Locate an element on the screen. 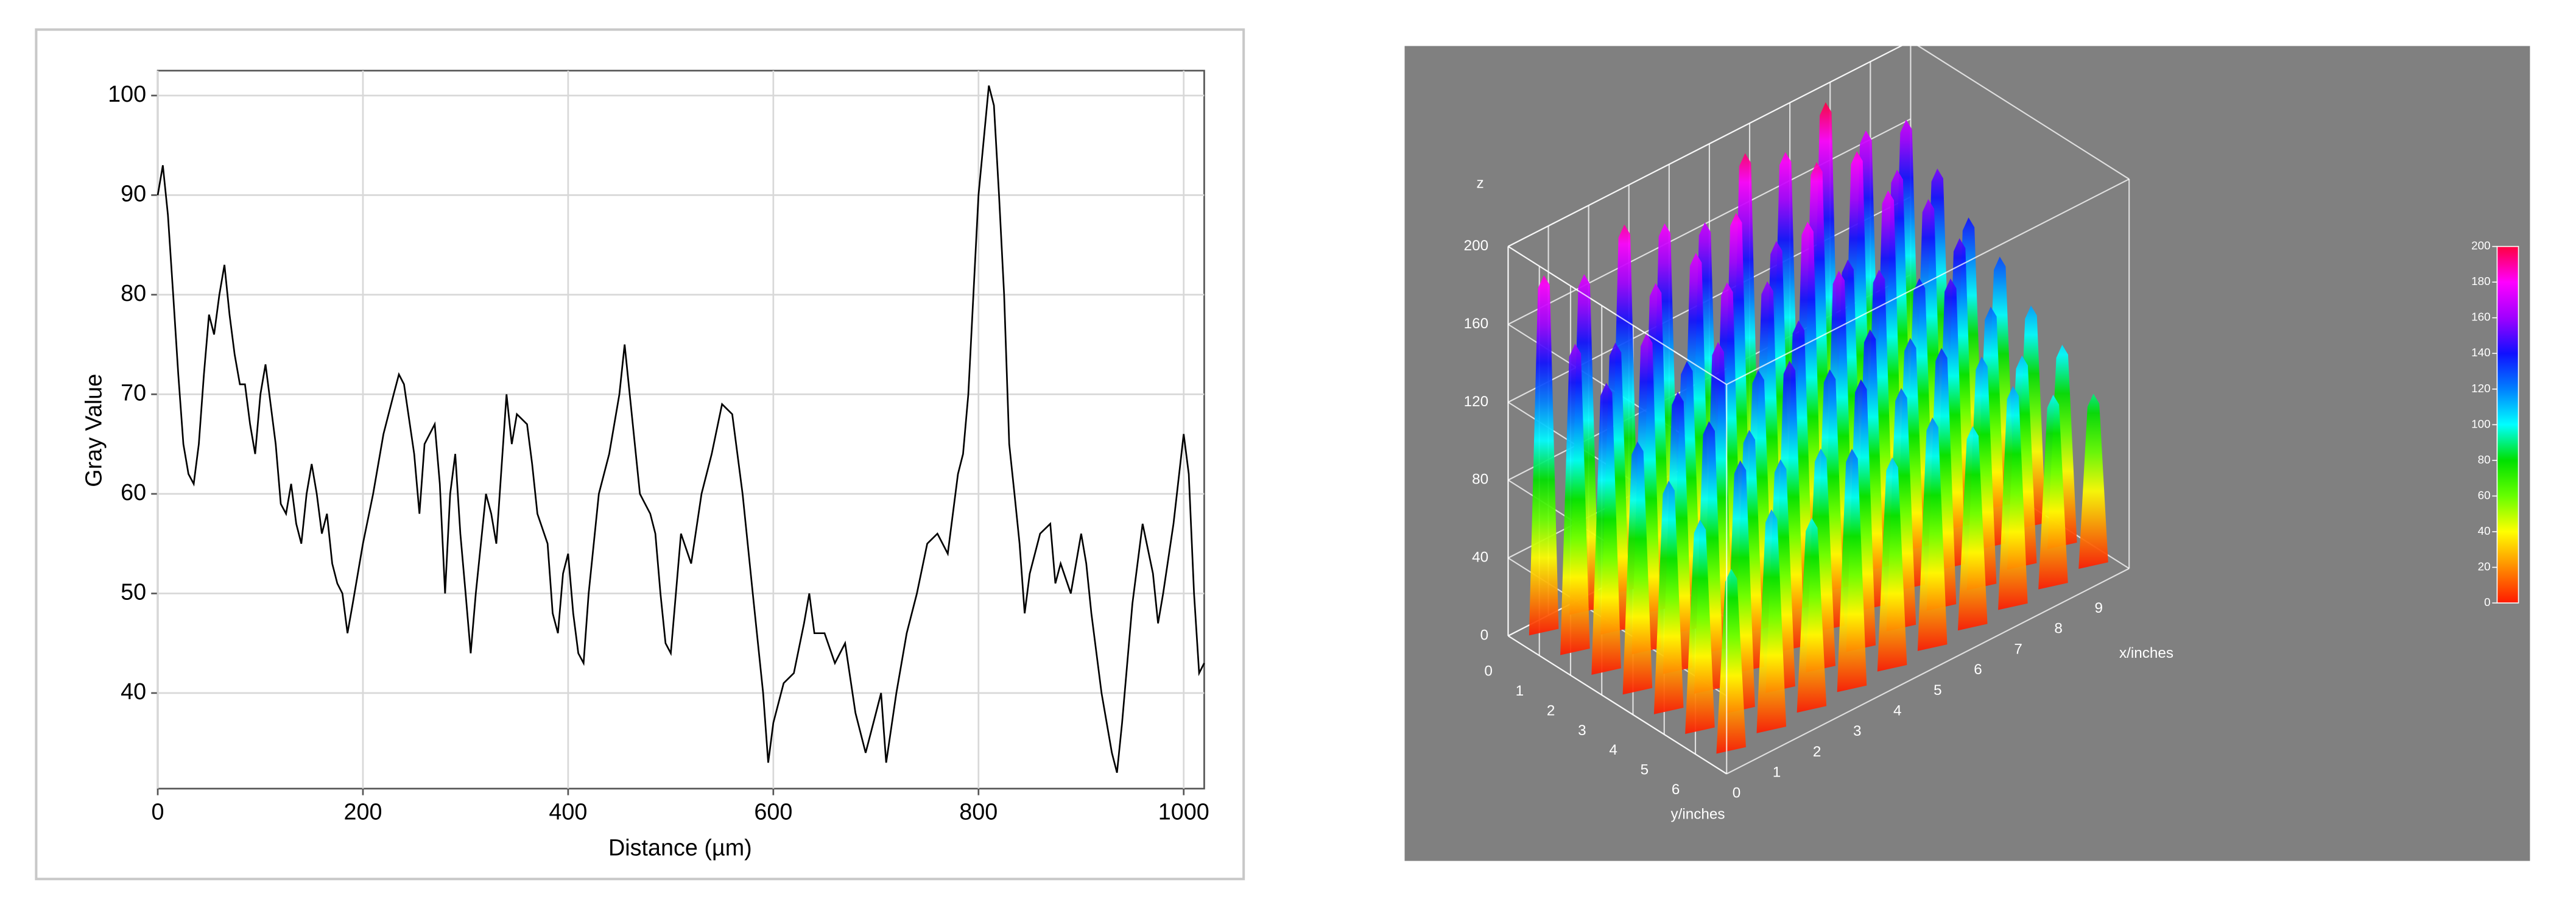 This screenshot has width=2576, height=902. colorbar-tick-label: 160 is located at coordinates (2480, 317).